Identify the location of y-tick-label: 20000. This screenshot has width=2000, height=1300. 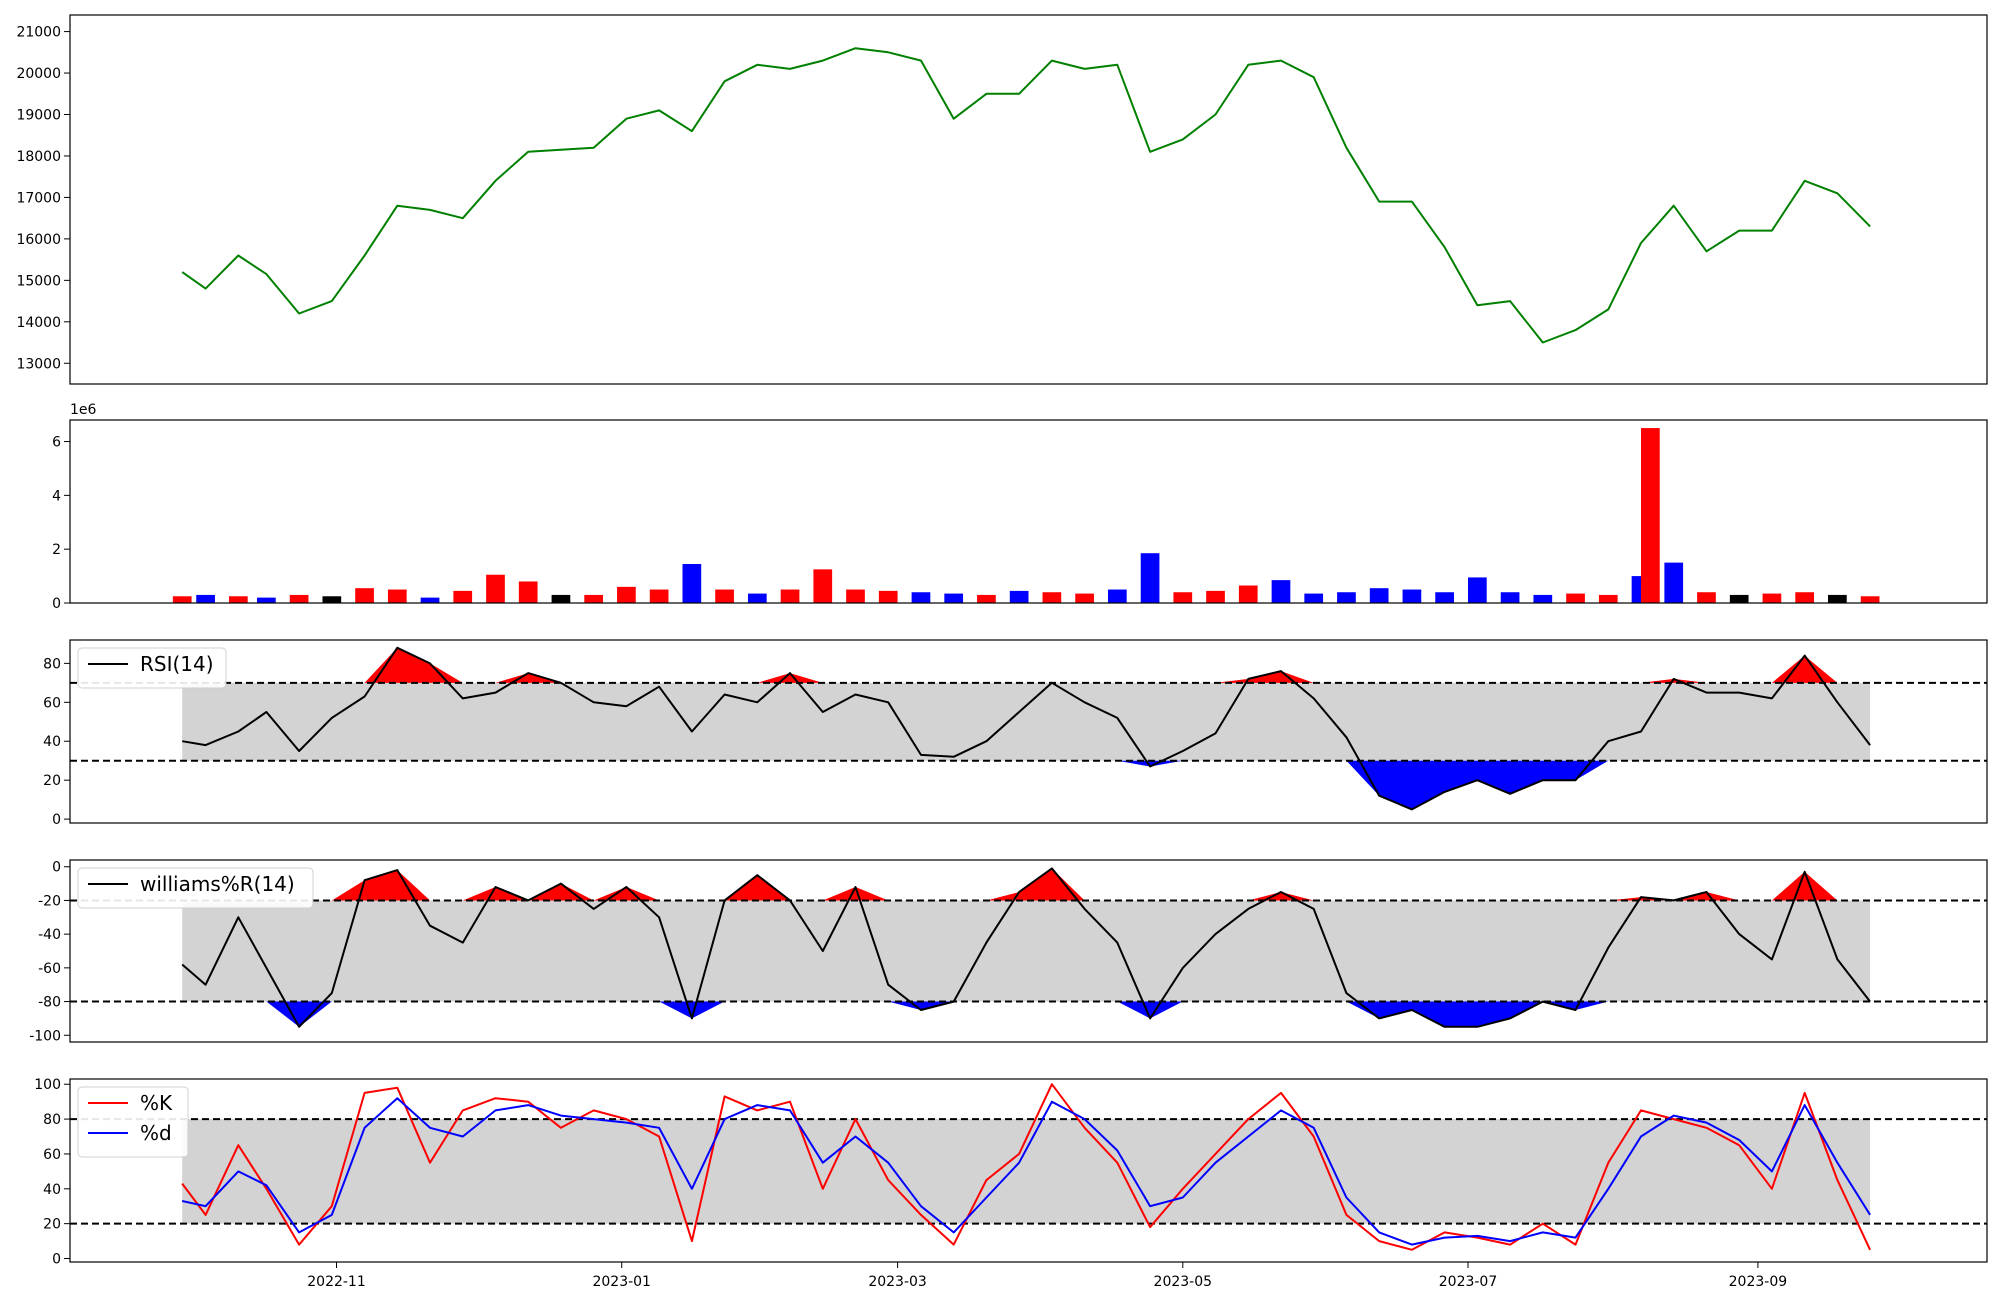
(38, 74).